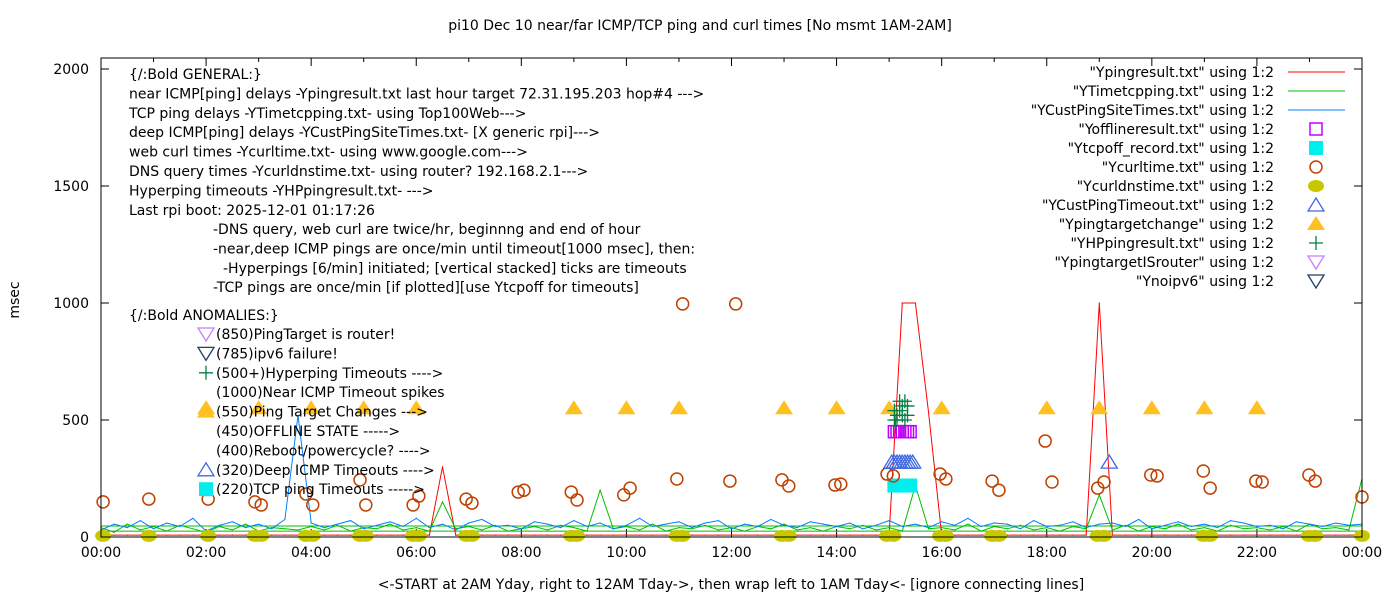 Image resolution: width=1400 pixels, height=600 pixels. What do you see at coordinates (323, 451) in the screenshot?
I see `anomaly-label: (400)Reboot/powercycle? ---->` at bounding box center [323, 451].